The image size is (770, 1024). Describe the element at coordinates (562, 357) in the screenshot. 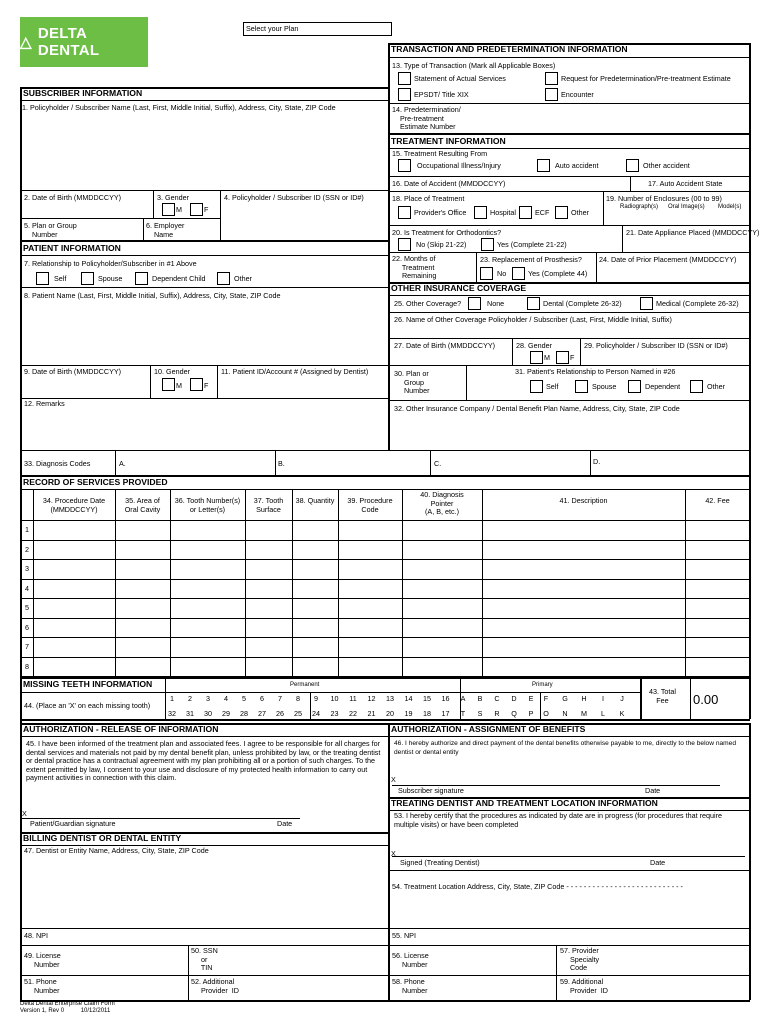

I see `other-gender-f-checkbox` at that location.